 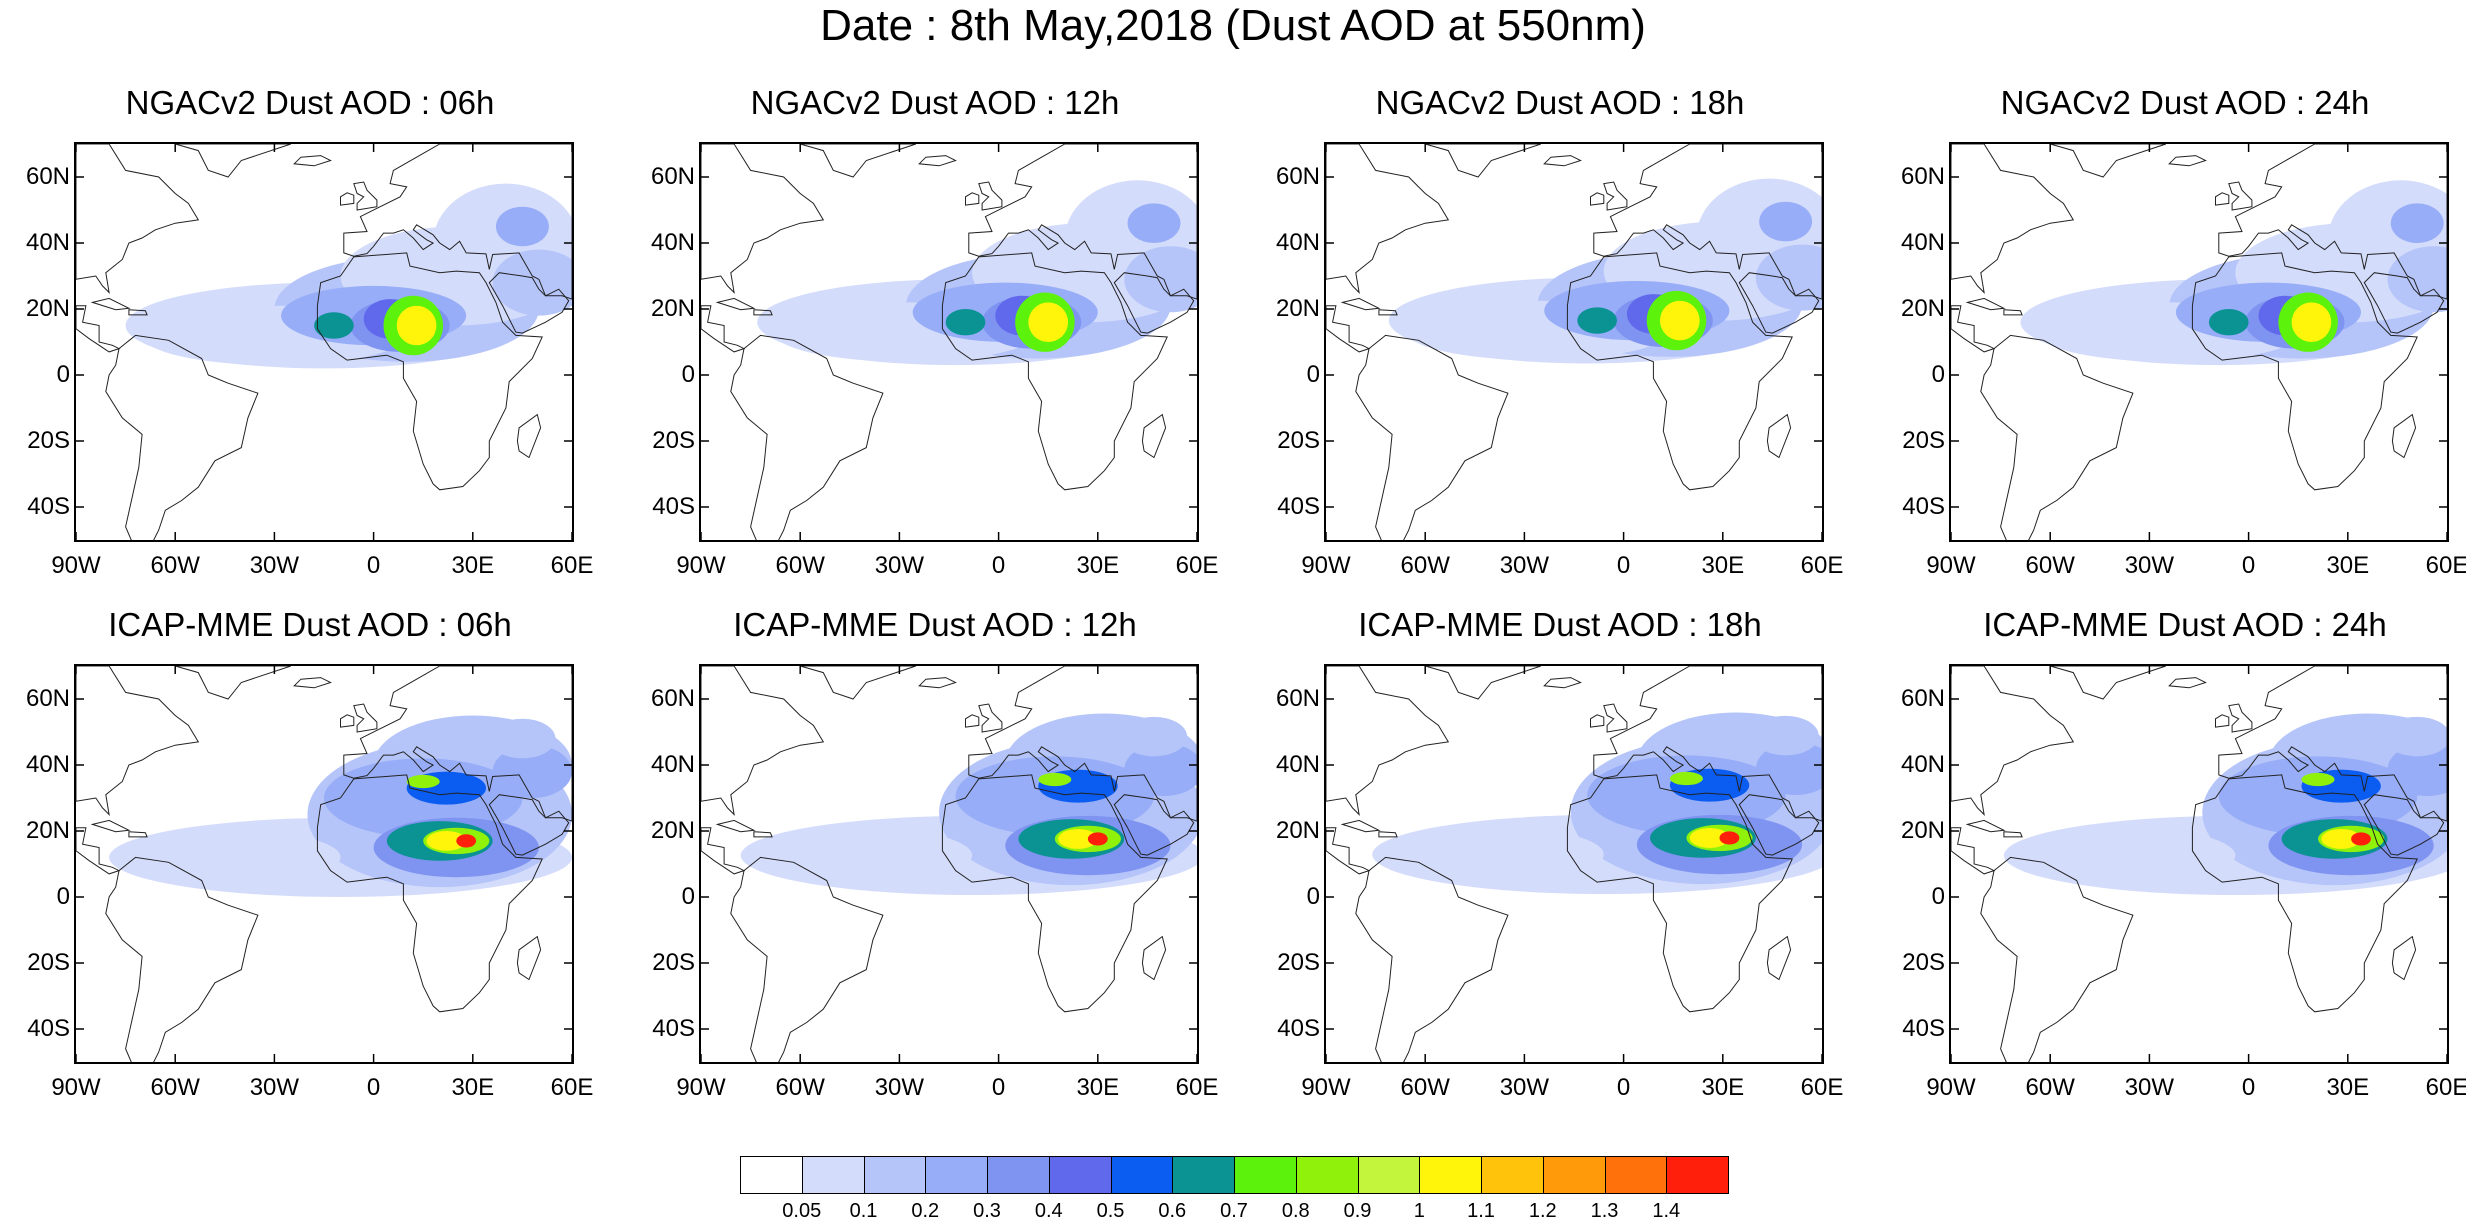 I want to click on panel-title: NGACv2 Dust AOD : 06h, so click(x=310, y=102).